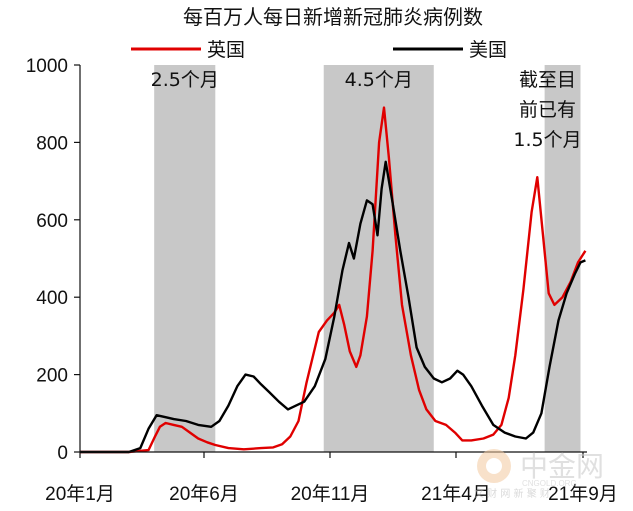  Describe the element at coordinates (512, 493) in the screenshot. I see `watermark-sub2: 文 财 网 新 聚 财` at that location.